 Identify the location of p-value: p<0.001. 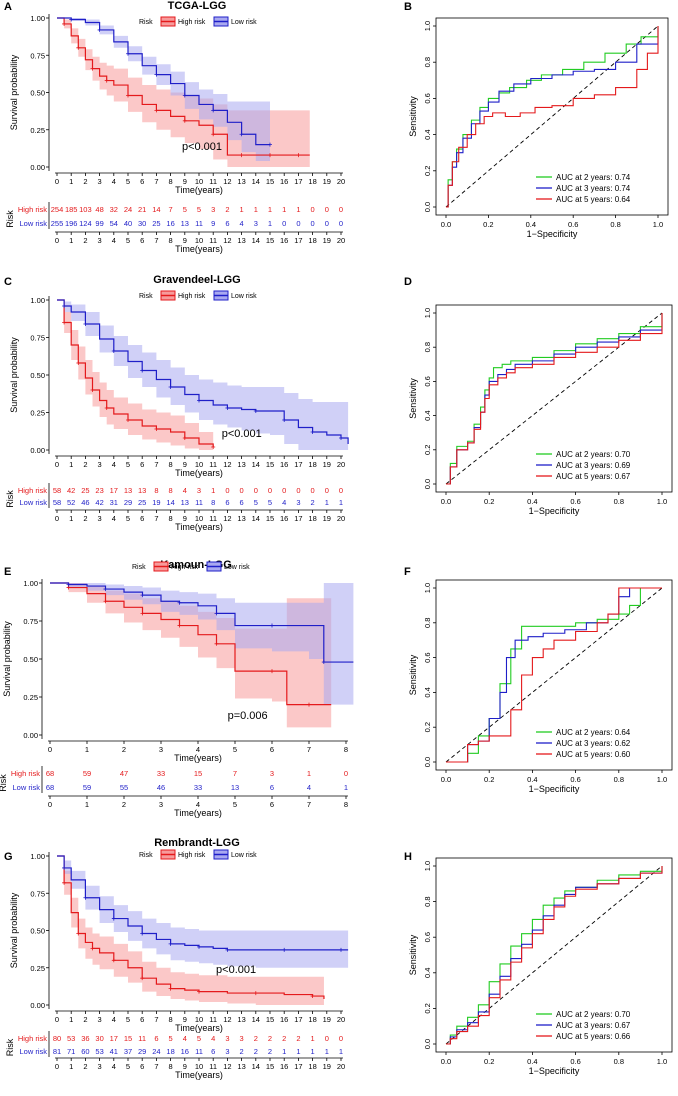
(236, 970).